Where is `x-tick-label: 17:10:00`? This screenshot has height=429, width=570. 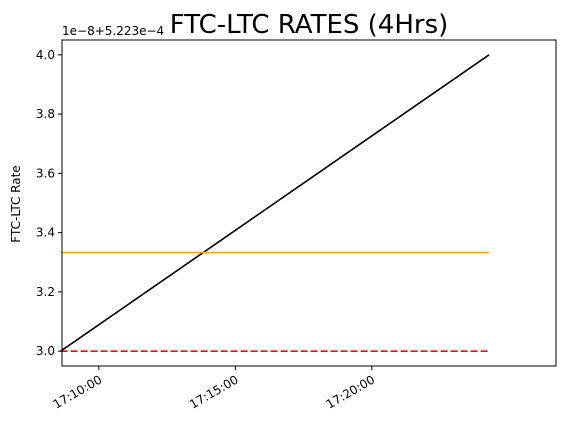 x-tick-label: 17:10:00 is located at coordinates (78, 391).